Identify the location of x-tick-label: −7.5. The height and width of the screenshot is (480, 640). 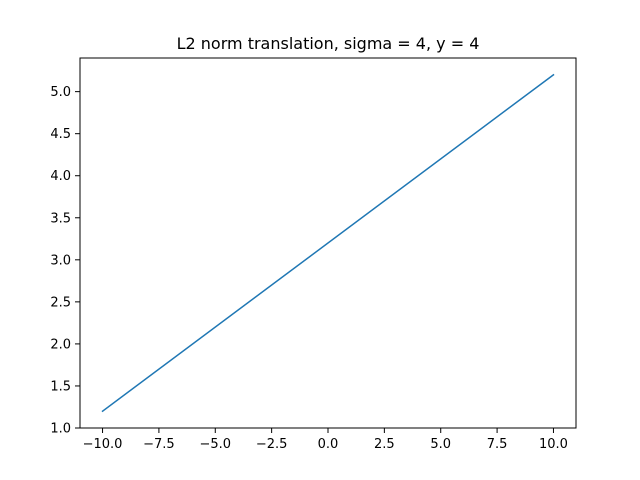
(159, 444).